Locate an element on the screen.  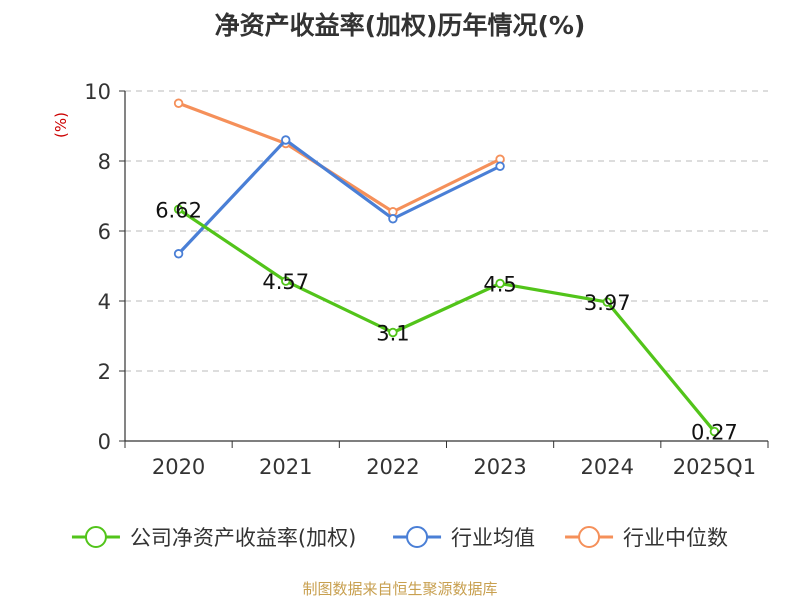
y-tick-label: 6 is located at coordinates (104, 232).